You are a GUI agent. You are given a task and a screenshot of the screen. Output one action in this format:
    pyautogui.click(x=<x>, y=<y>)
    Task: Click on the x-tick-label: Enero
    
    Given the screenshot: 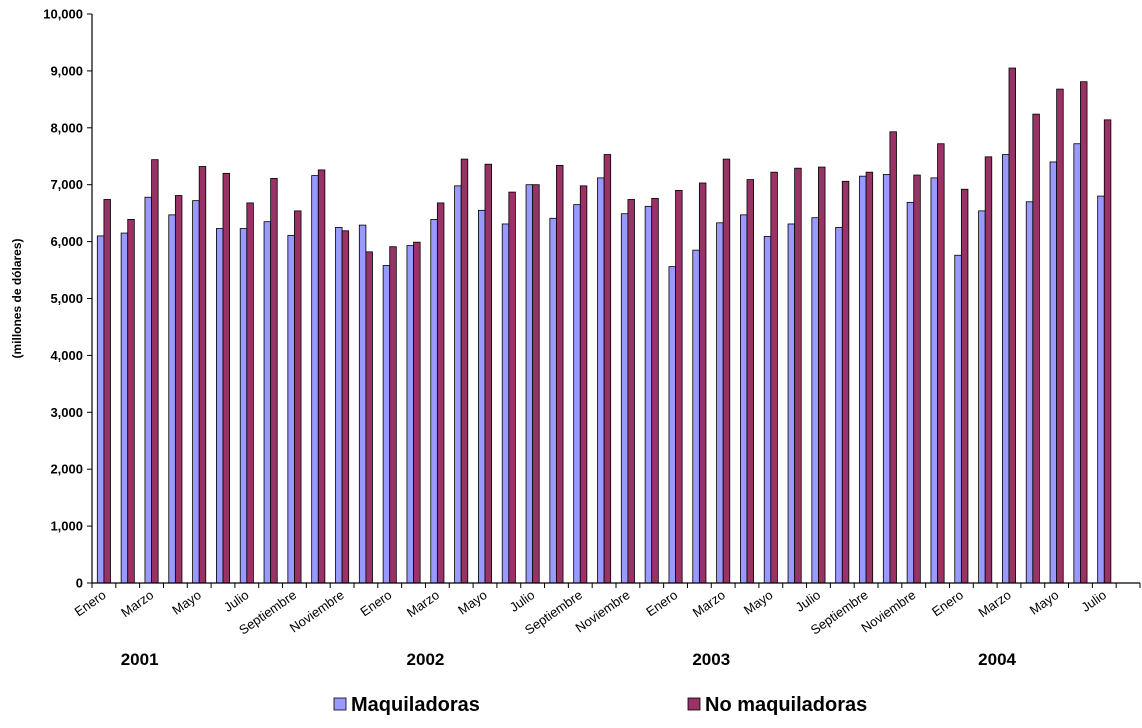 What is the action you would take?
    pyautogui.click(x=947, y=603)
    